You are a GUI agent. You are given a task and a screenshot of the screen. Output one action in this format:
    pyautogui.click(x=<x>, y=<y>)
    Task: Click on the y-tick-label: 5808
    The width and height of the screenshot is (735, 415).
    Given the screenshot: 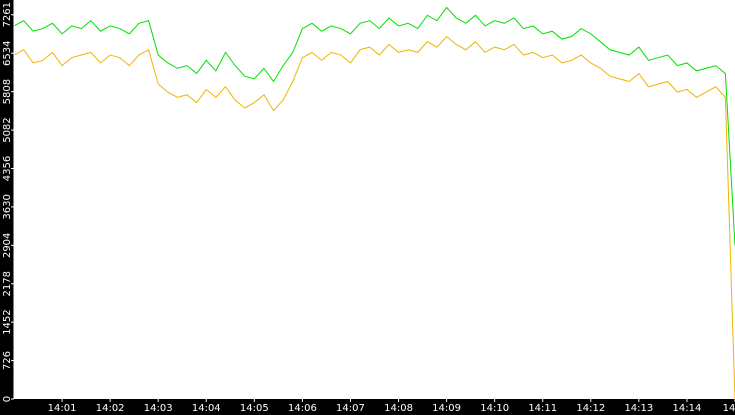 What is the action you would take?
    pyautogui.click(x=7, y=91)
    